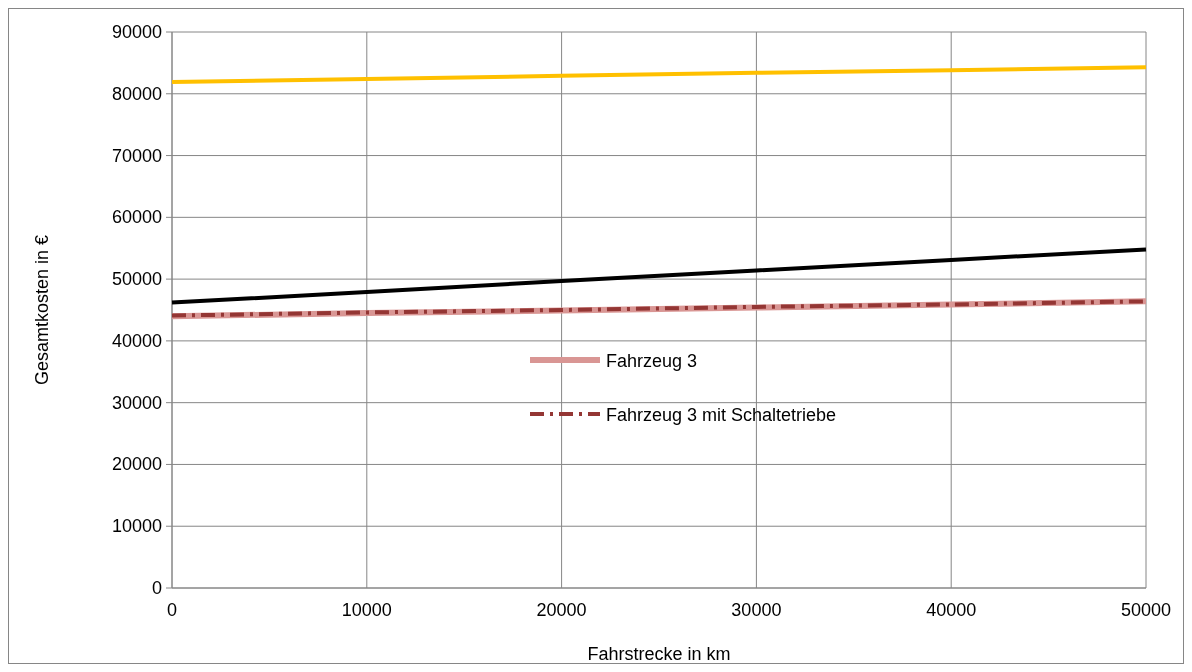 The height and width of the screenshot is (672, 1192). What do you see at coordinates (136, 155) in the screenshot?
I see `y-tick-label: 70000` at bounding box center [136, 155].